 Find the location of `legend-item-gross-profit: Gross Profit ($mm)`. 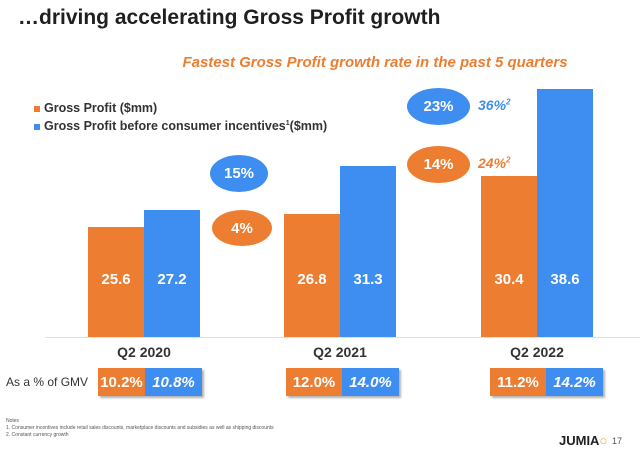

legend-item-gross-profit: Gross Profit ($mm) is located at coordinates (95, 108).